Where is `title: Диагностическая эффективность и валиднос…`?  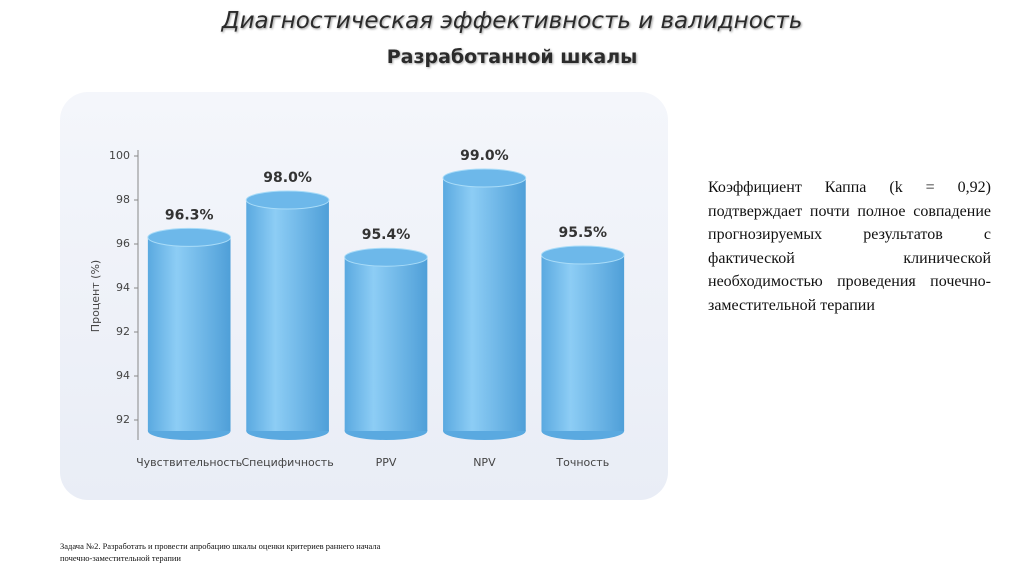 title: Диагностическая эффективность и валиднос… is located at coordinates (512, 21).